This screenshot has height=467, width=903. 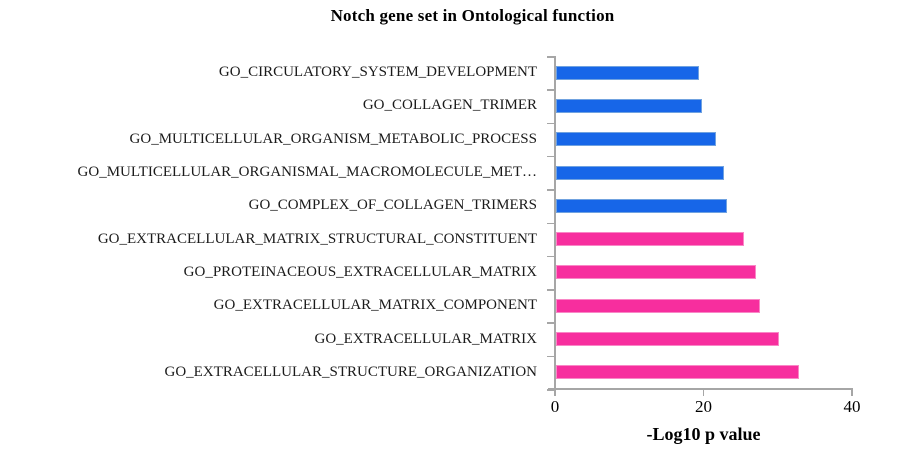 What do you see at coordinates (703, 434) in the screenshot?
I see `x-axis-title: -Log10 p value` at bounding box center [703, 434].